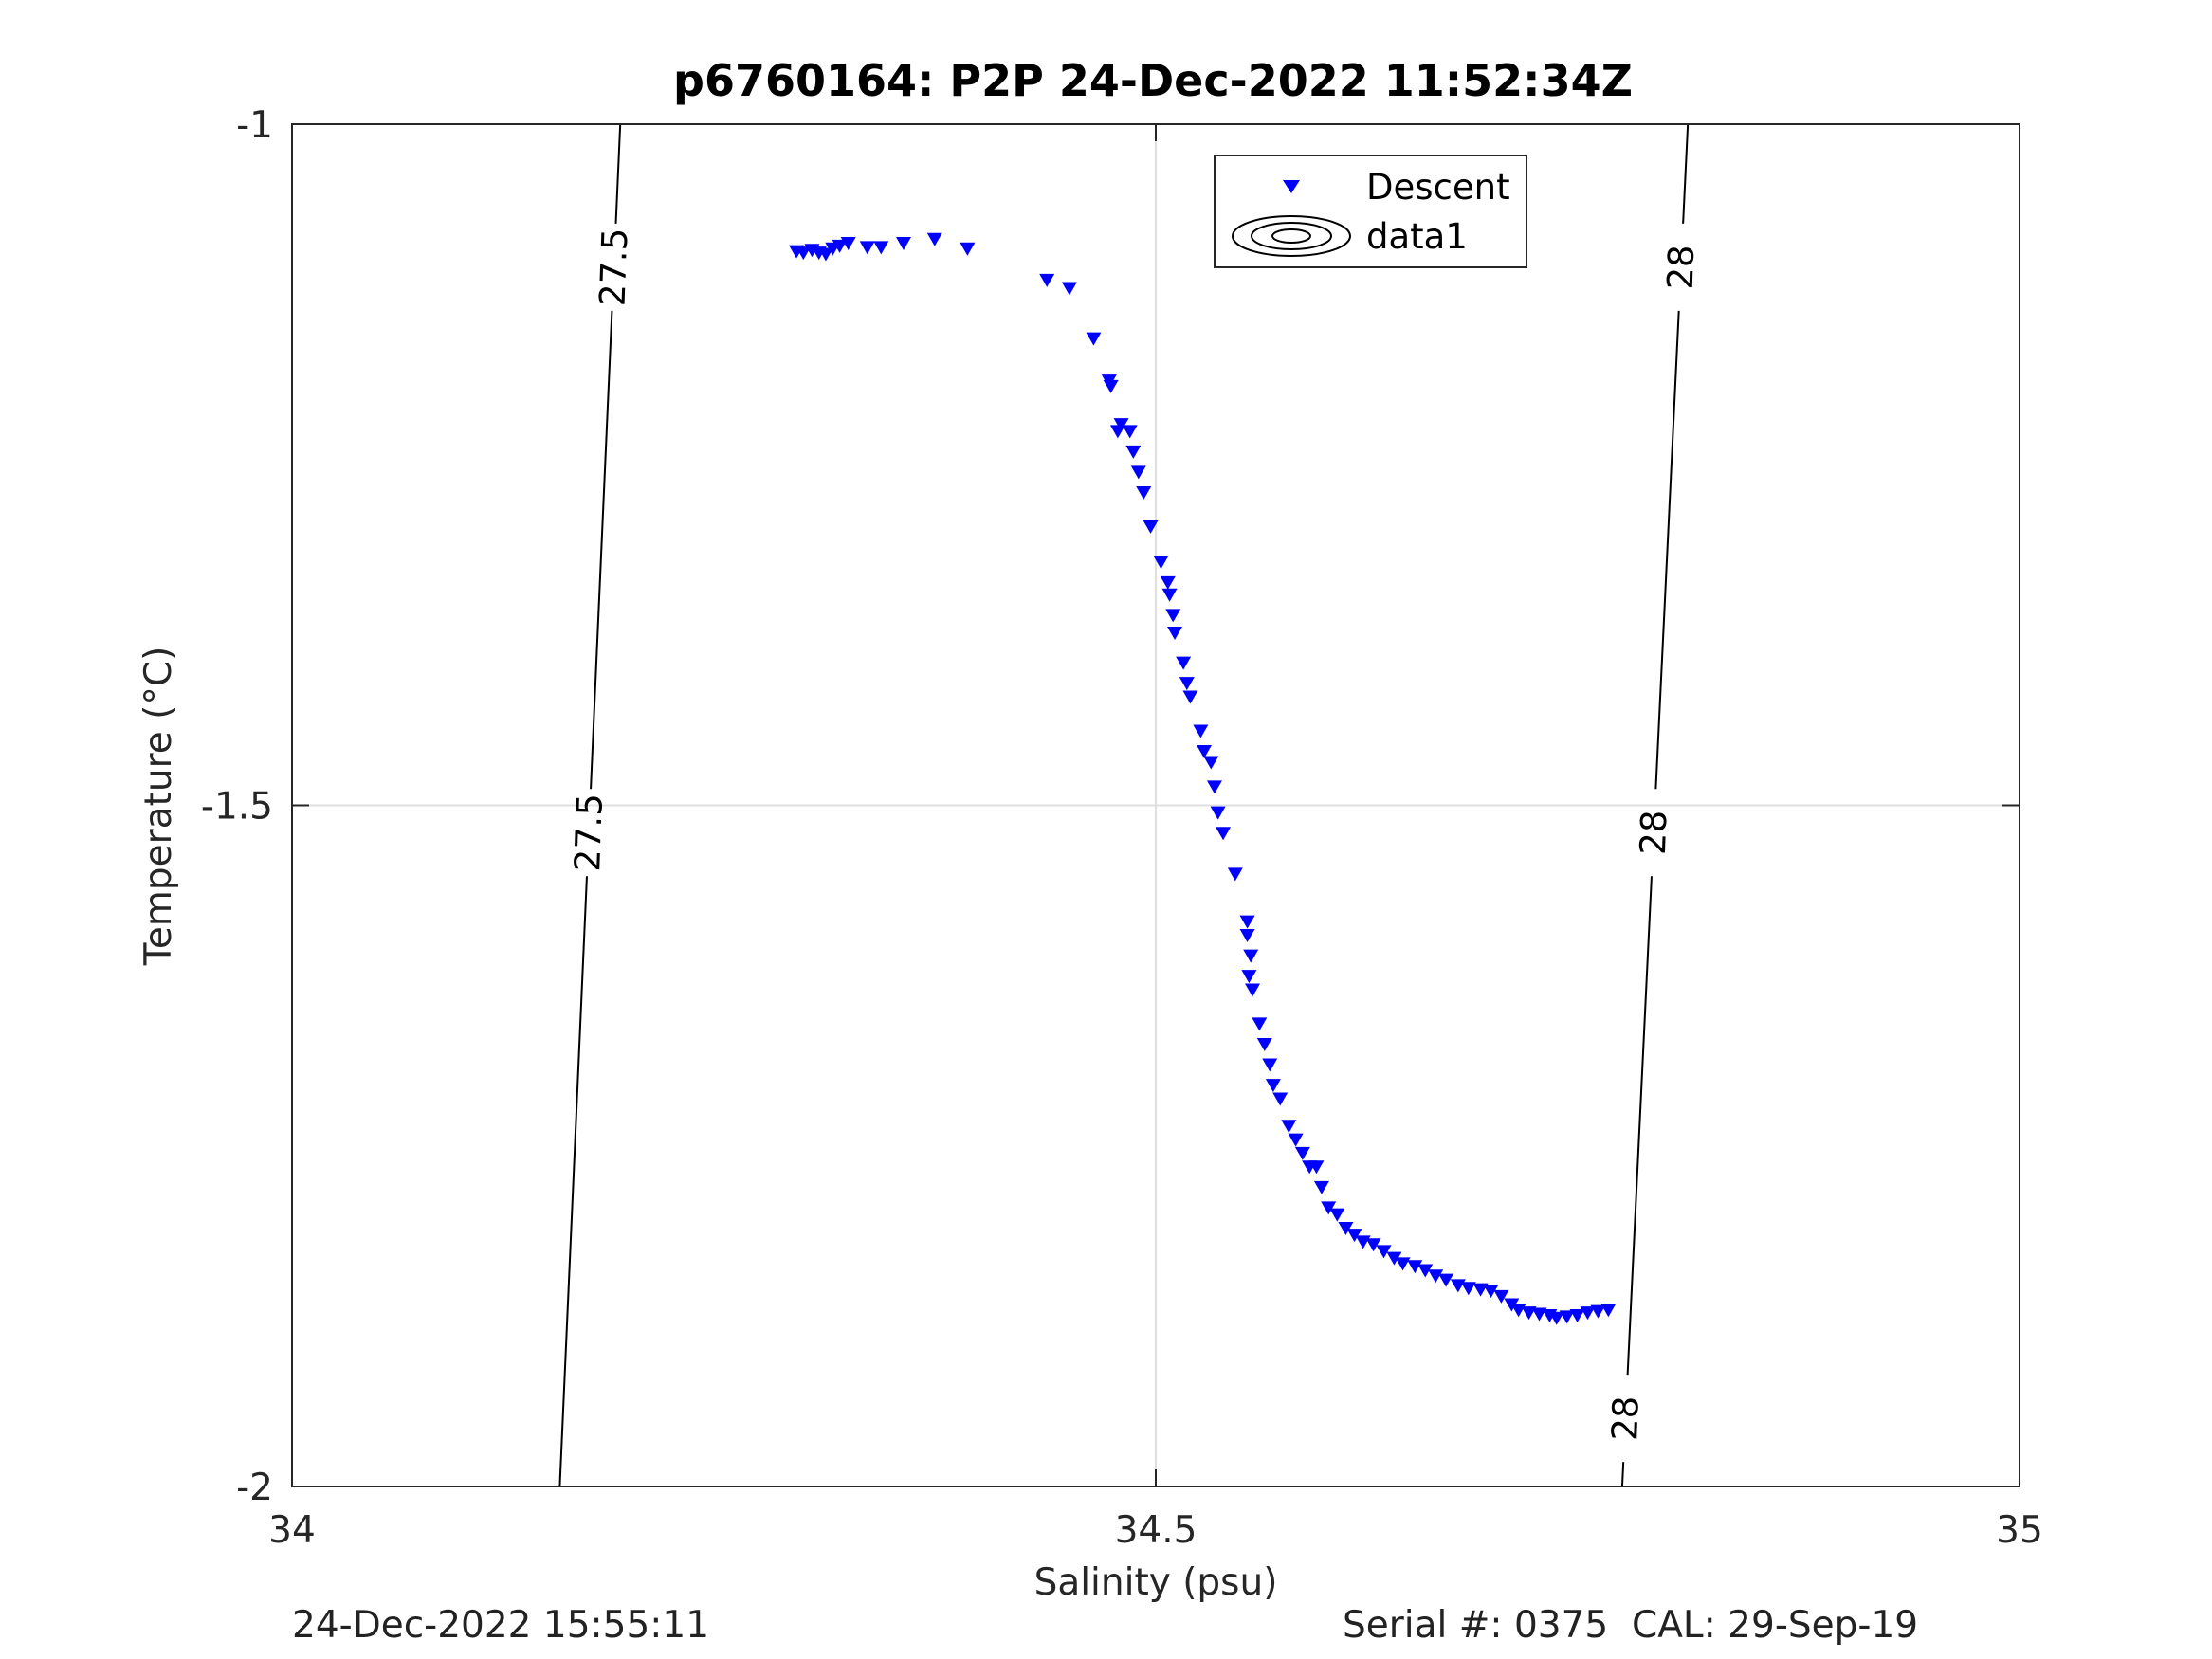 Image resolution: width=2212 pixels, height=1659 pixels. Describe the element at coordinates (254, 125) in the screenshot. I see `y-tick-label: -1` at that location.